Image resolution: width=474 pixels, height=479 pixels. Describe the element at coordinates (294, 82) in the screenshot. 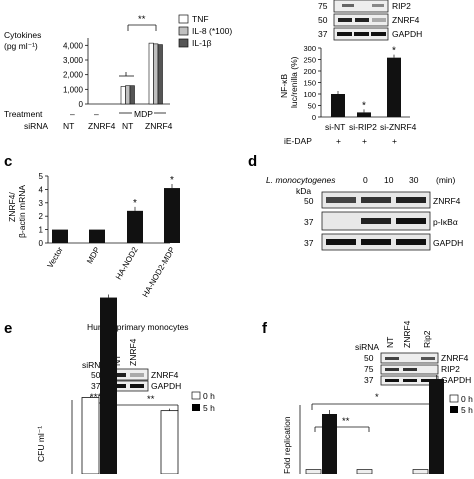

I see `panel-b-ylabel-line2: luc/renilla (%)` at that location.